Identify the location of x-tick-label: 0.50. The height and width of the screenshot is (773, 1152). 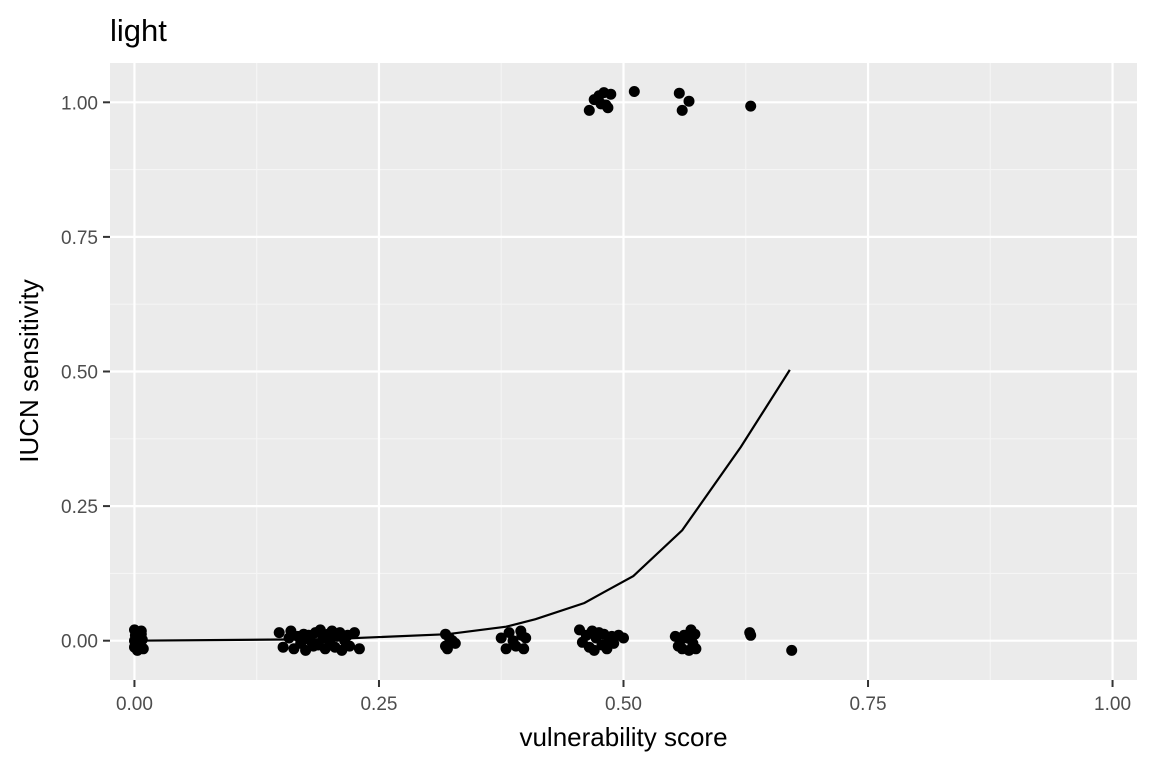
(623, 704).